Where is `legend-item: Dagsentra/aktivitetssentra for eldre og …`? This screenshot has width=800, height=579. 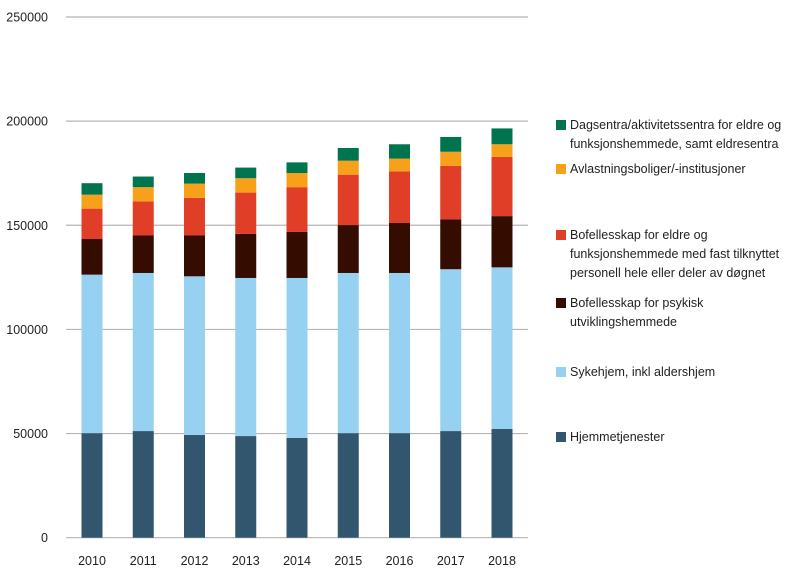
legend-item: Dagsentra/aktivitetssentra for eldre og … is located at coordinates (678, 135).